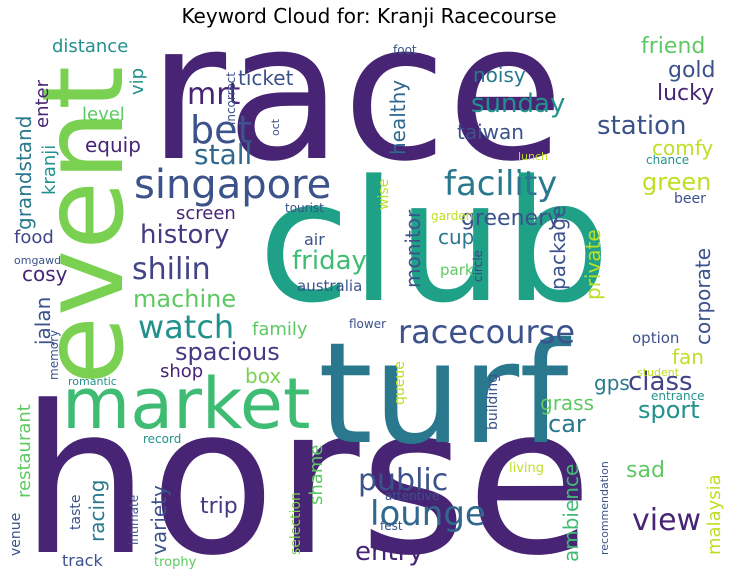 This screenshot has height=583, width=738. Describe the element at coordinates (692, 70) in the screenshot. I see `word-gold: gold` at that location.